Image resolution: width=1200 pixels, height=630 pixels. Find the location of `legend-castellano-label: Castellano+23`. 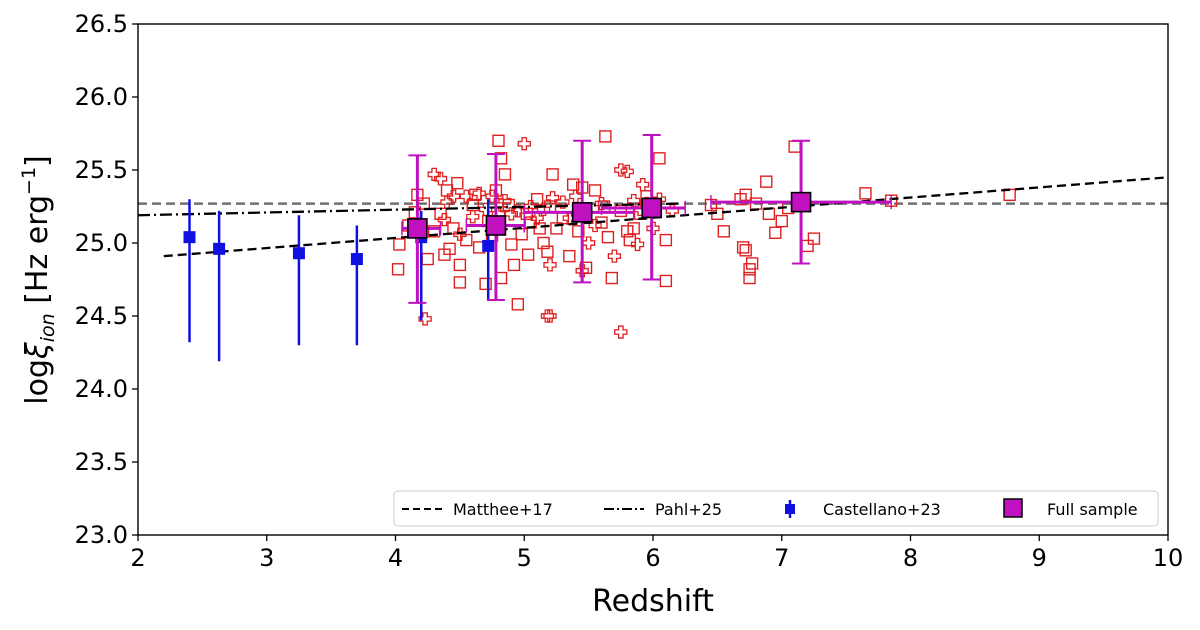

legend-castellano-label: Castellano+23 is located at coordinates (882, 509).